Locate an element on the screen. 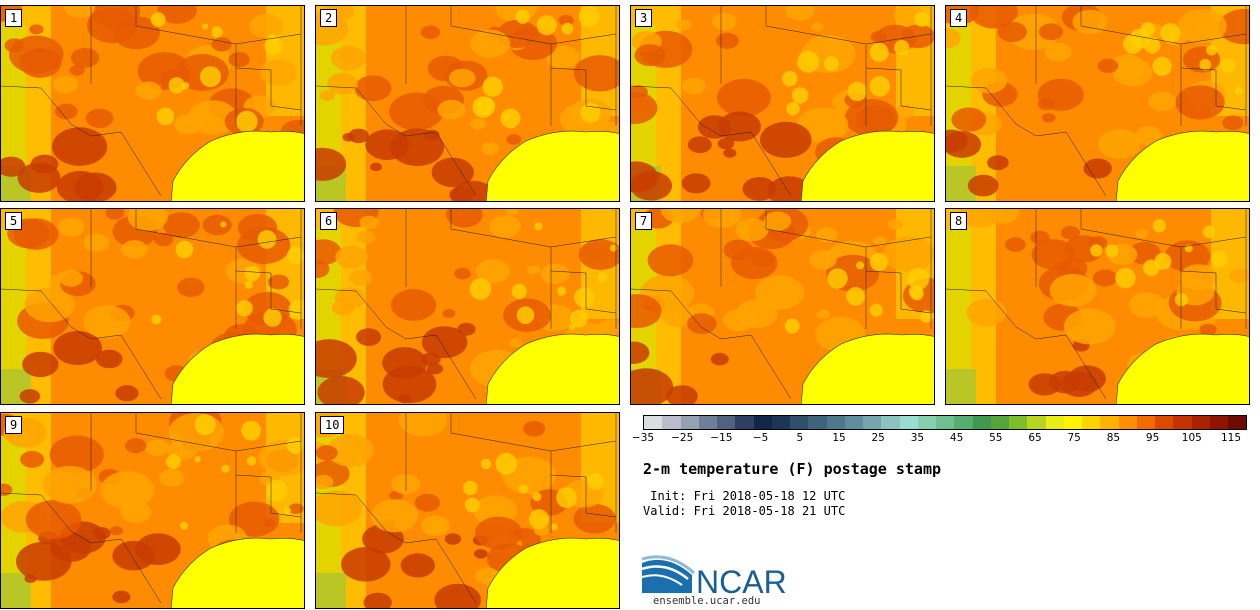  colorbar-ticks: −35 −25 −15 −5 5 15 25 35 45 55 65 75 85 95 105 115 is located at coordinates (939, 440).